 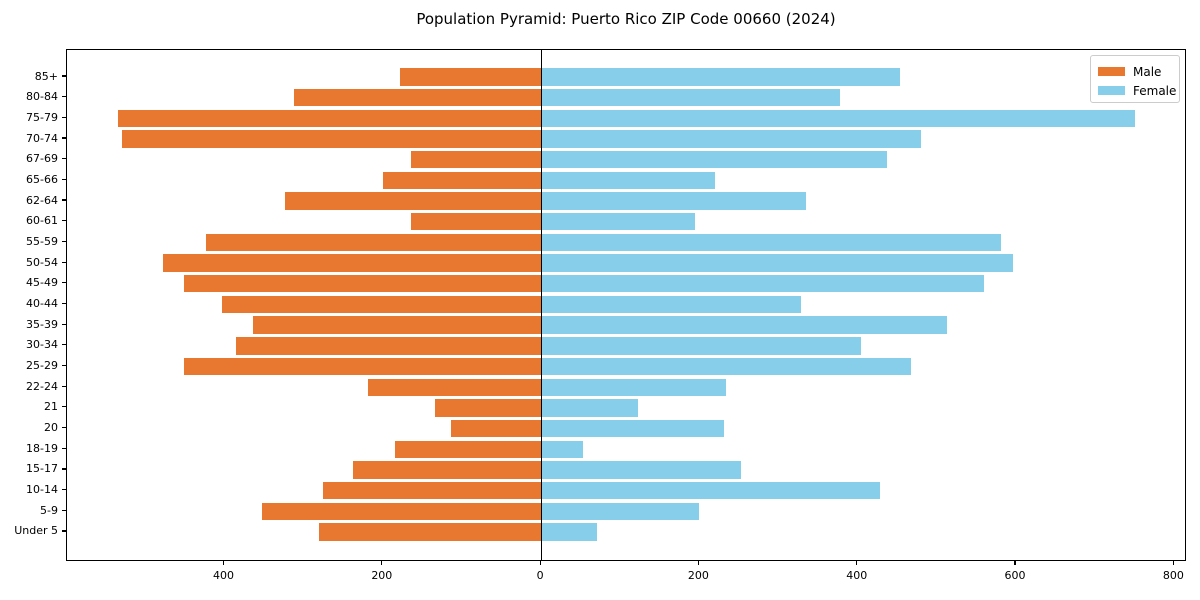 I want to click on x-tick-label: 600, so click(x=1015, y=575).